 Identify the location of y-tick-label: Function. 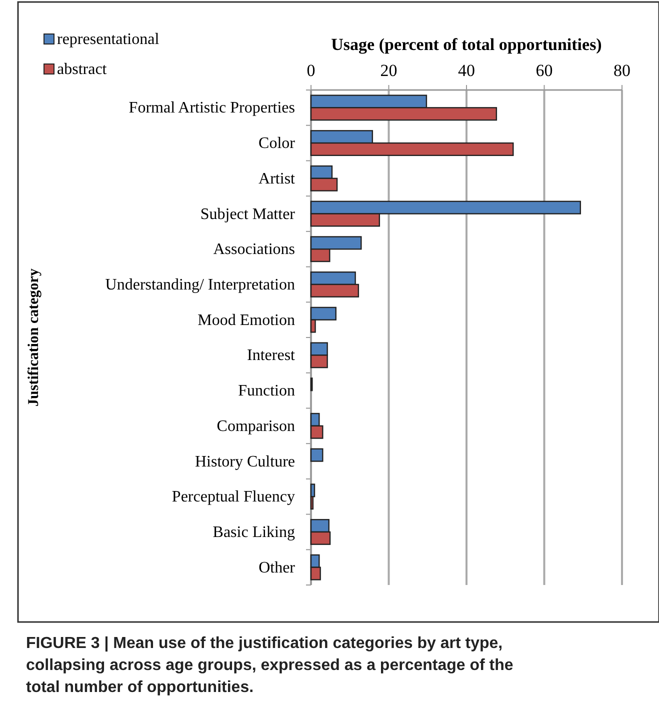
(266, 391).